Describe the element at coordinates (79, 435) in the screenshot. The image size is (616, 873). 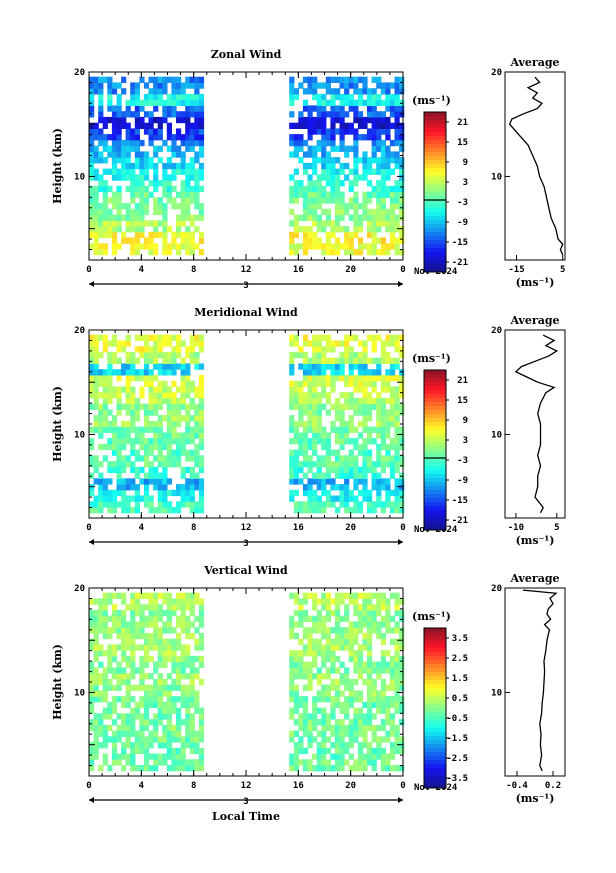
I see `y-tick-label: 10` at that location.